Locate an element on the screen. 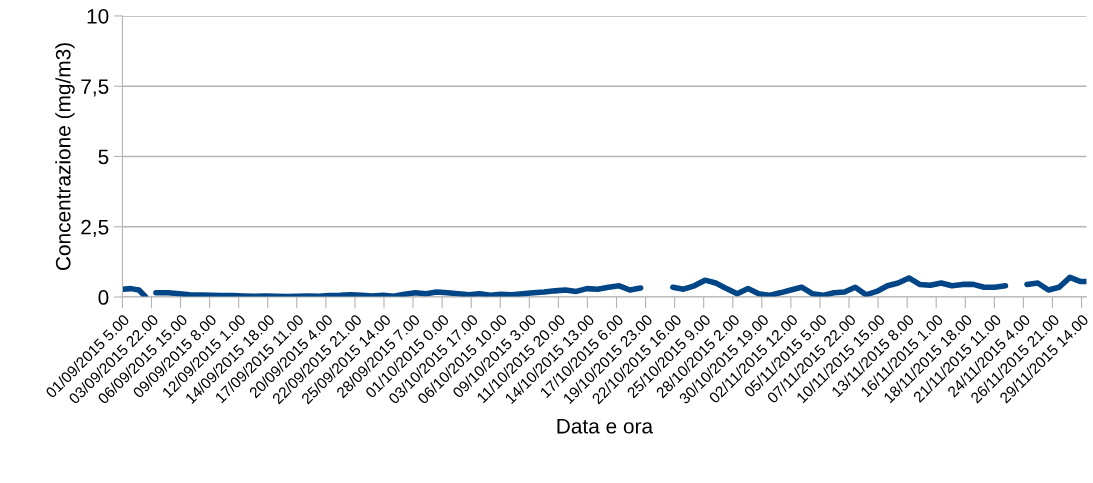 The height and width of the screenshot is (483, 1093). y-tick-label: 2,5 is located at coordinates (95, 228).